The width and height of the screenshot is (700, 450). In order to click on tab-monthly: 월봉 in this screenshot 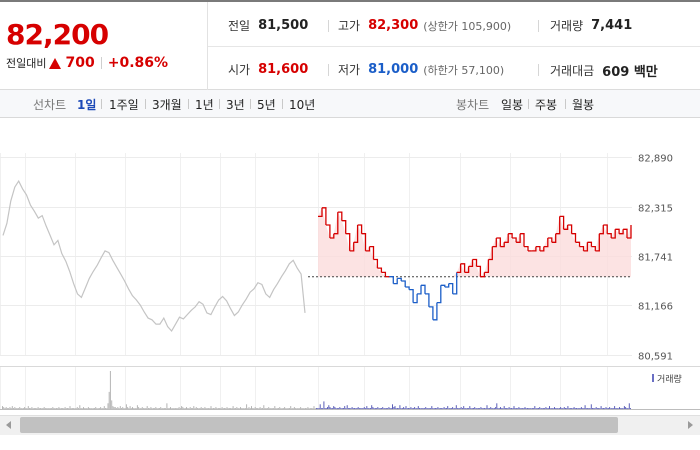, I will do `click(583, 105)`.